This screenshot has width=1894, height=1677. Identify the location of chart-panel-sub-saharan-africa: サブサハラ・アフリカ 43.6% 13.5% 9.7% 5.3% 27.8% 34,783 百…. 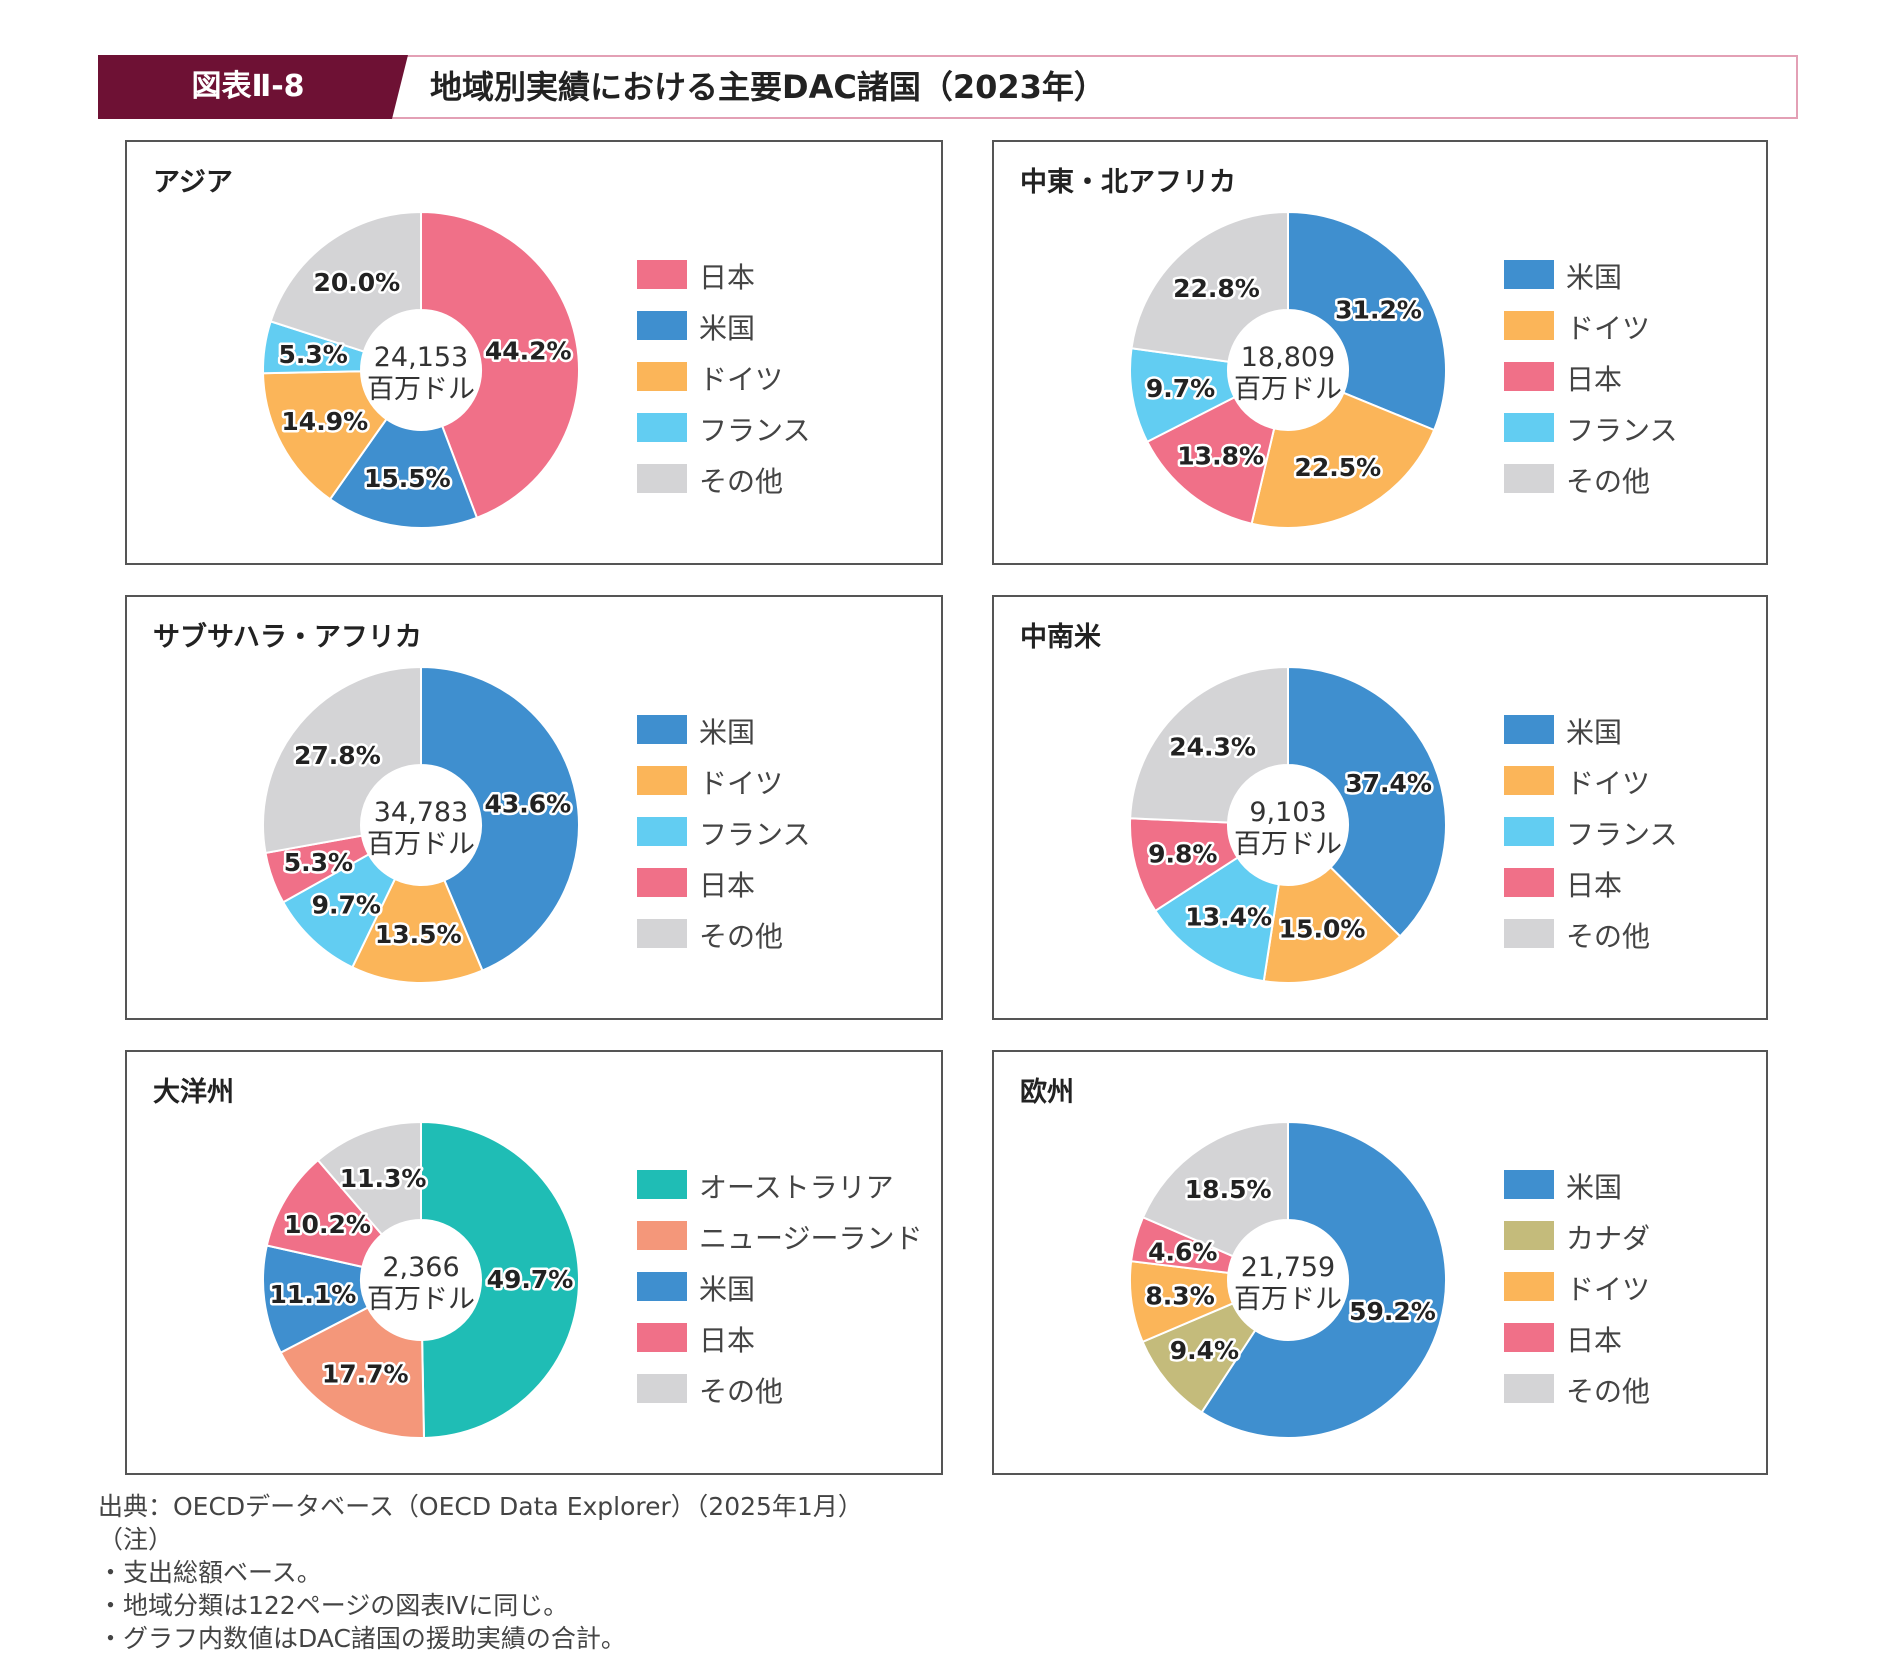
(534, 807).